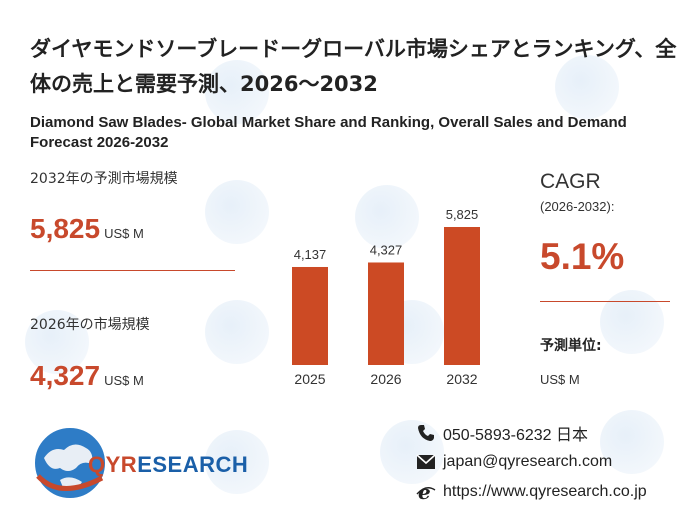 The width and height of the screenshot is (700, 524). What do you see at coordinates (124, 380) in the screenshot?
I see `market-2026-unit: US$ M` at bounding box center [124, 380].